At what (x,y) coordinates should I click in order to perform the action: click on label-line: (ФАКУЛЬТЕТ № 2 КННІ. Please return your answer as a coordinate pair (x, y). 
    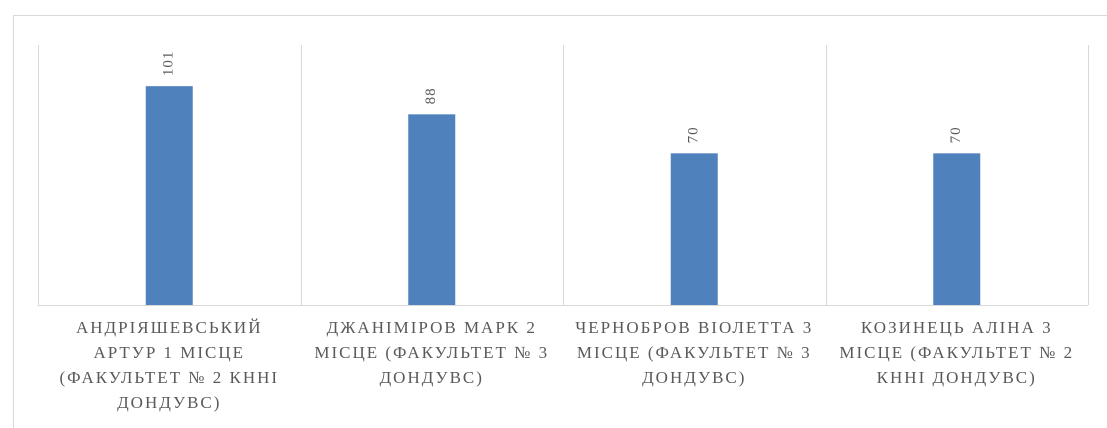
    Looking at the image, I should click on (169, 377).